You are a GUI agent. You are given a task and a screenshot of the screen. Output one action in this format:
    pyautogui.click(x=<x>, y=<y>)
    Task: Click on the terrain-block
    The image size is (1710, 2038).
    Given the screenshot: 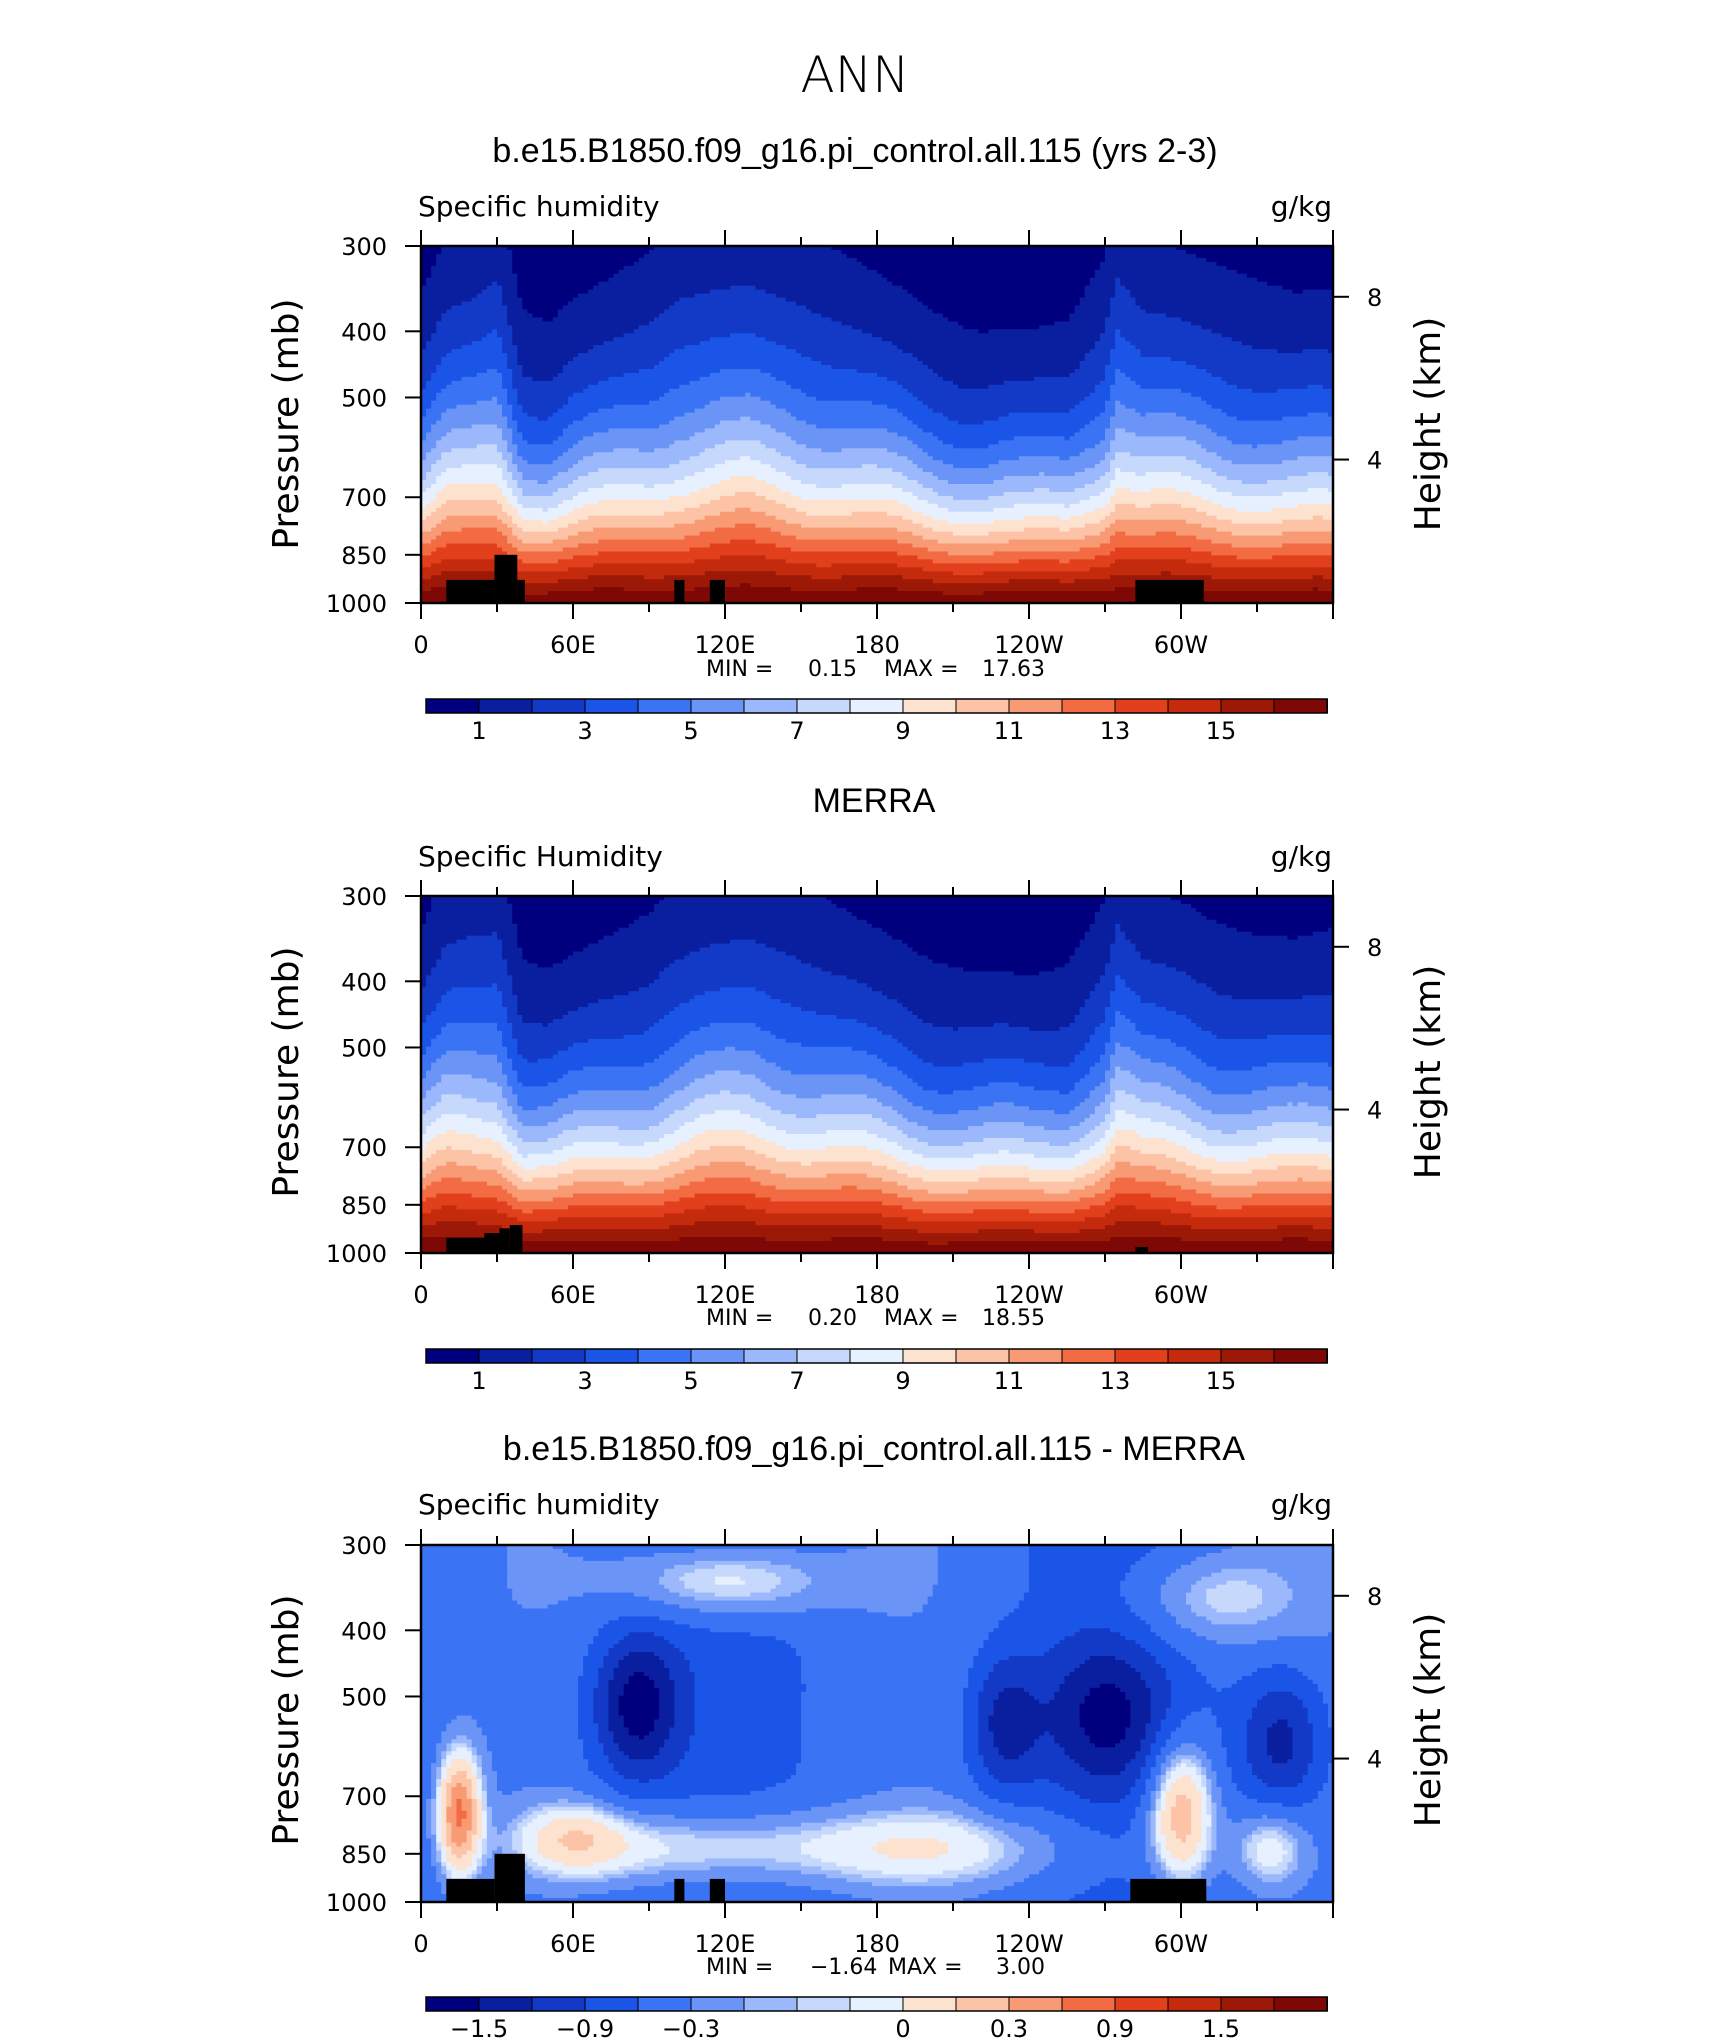 What is the action you would take?
    pyautogui.click(x=506, y=578)
    